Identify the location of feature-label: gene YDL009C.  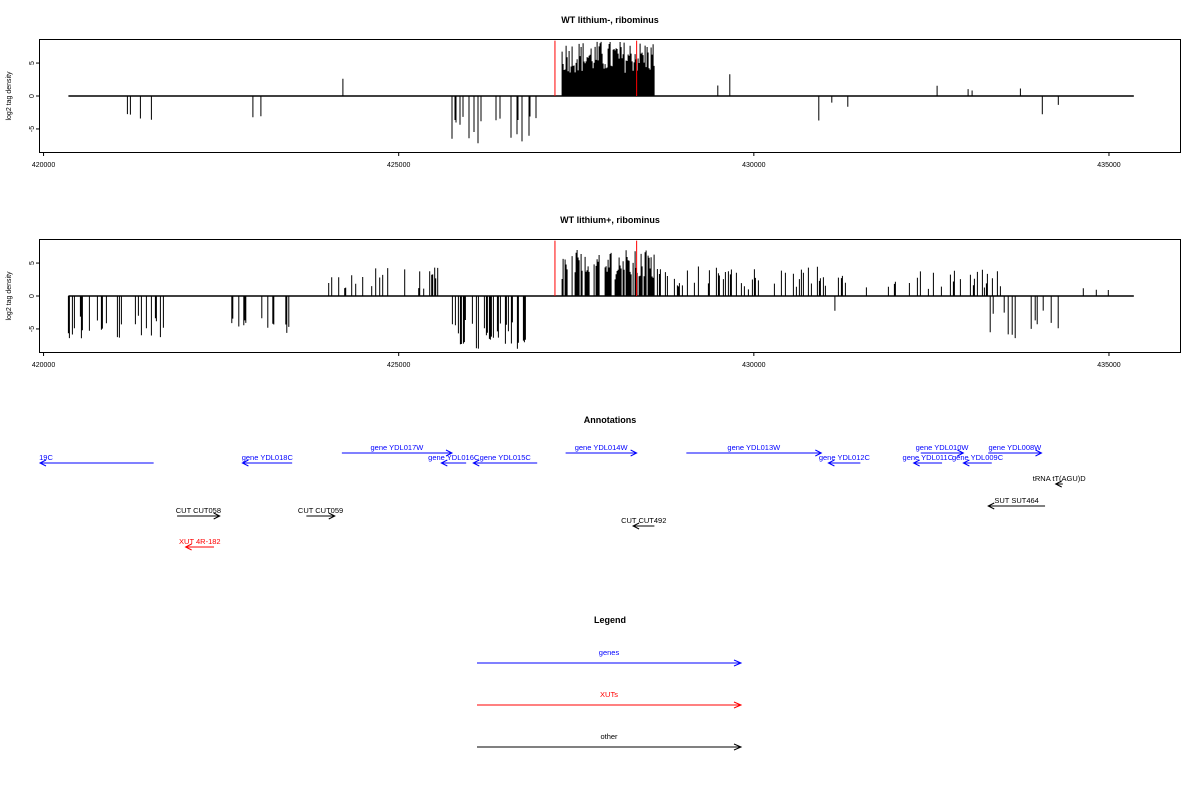
(978, 457).